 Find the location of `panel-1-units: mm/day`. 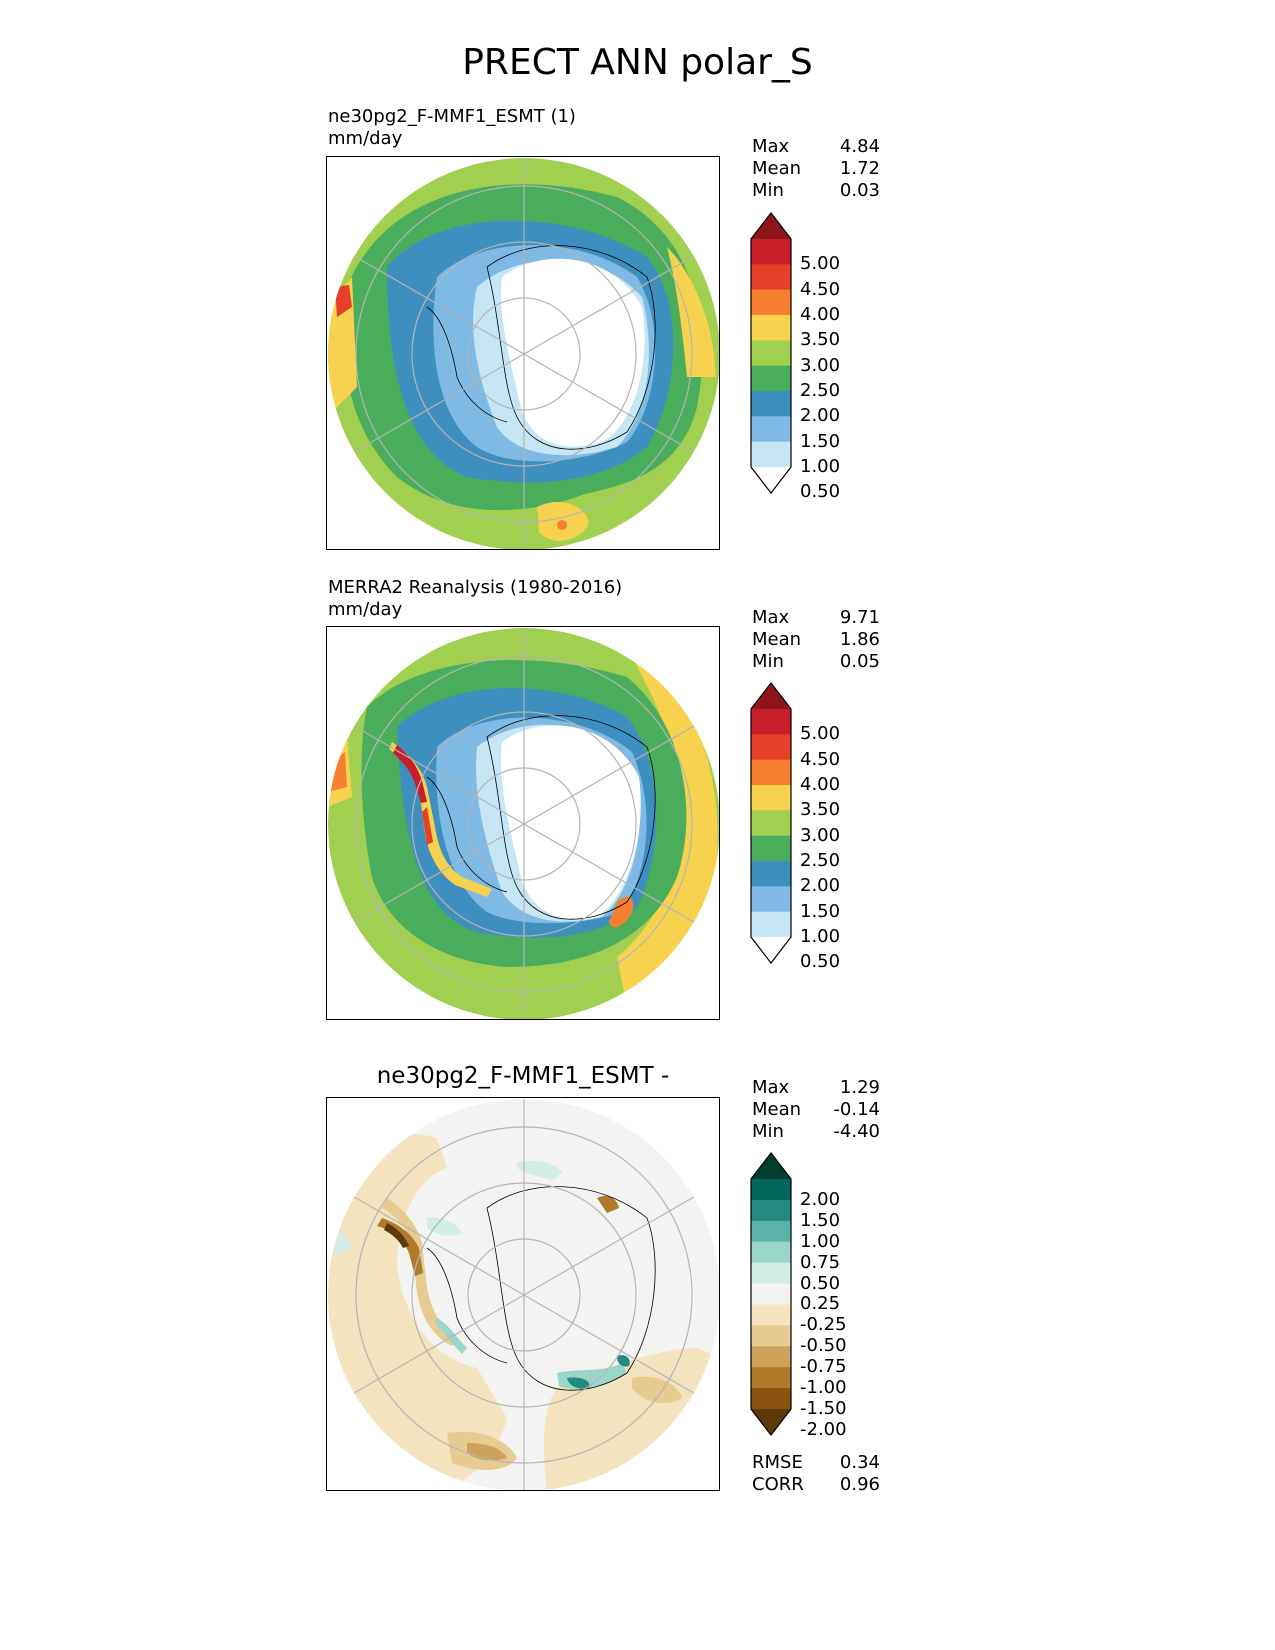

panel-1-units: mm/day is located at coordinates (365, 138).